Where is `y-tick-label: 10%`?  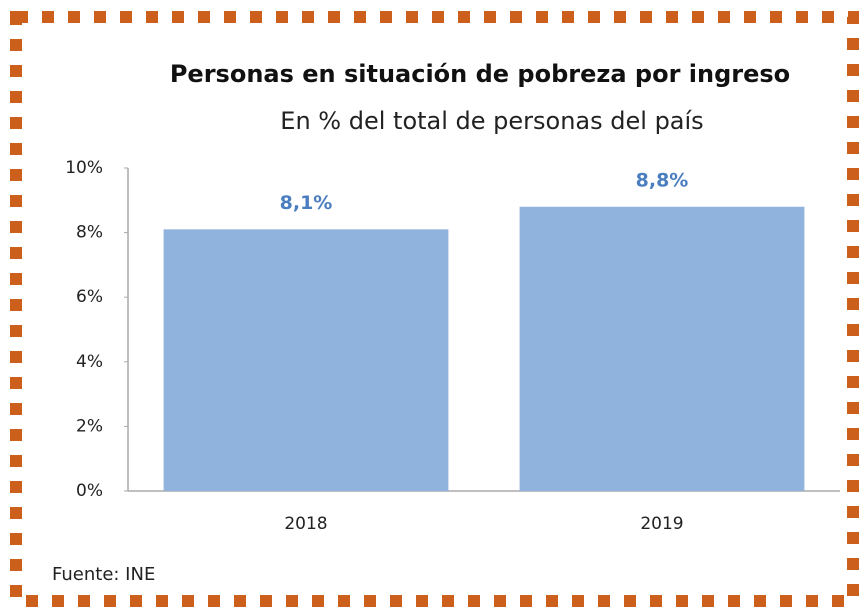
y-tick-label: 10% is located at coordinates (84, 168).